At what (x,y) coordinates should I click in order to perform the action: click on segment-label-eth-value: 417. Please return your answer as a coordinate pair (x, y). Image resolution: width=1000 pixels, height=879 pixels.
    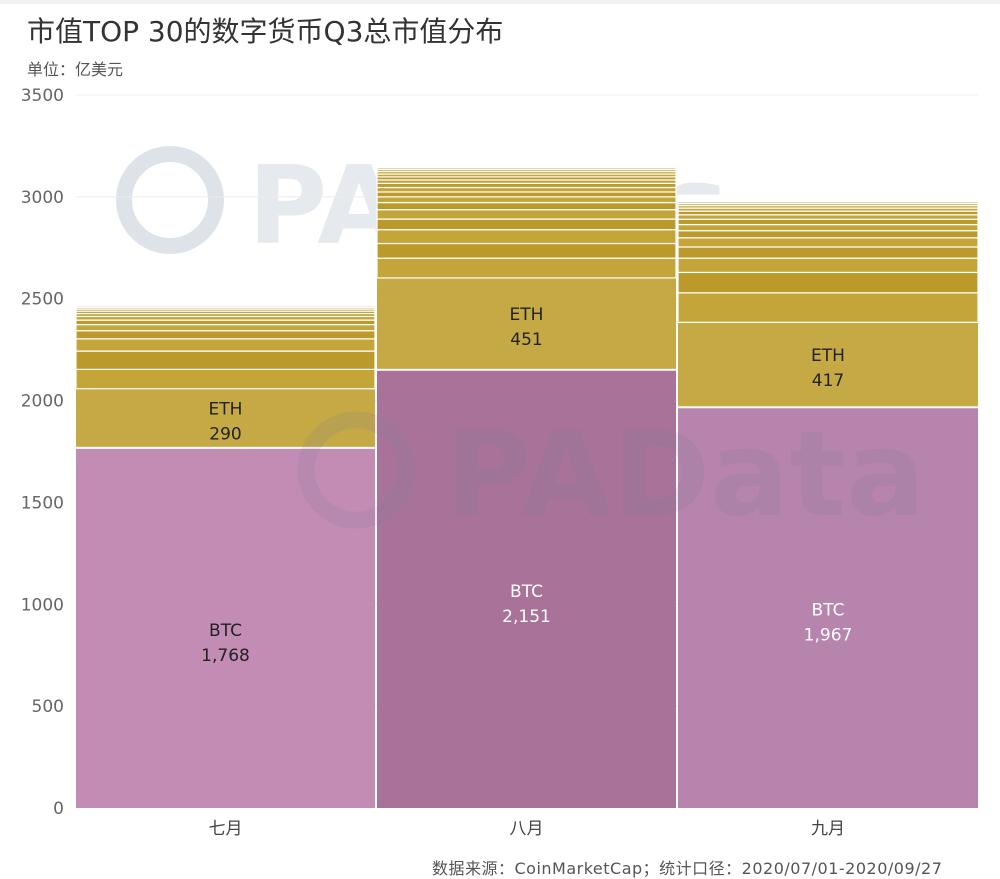
    Looking at the image, I should click on (828, 381).